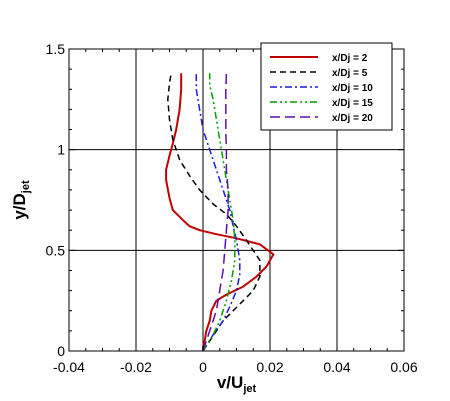 This screenshot has height=401, width=450. What do you see at coordinates (61, 351) in the screenshot?
I see `y-tick-label: 0` at bounding box center [61, 351].